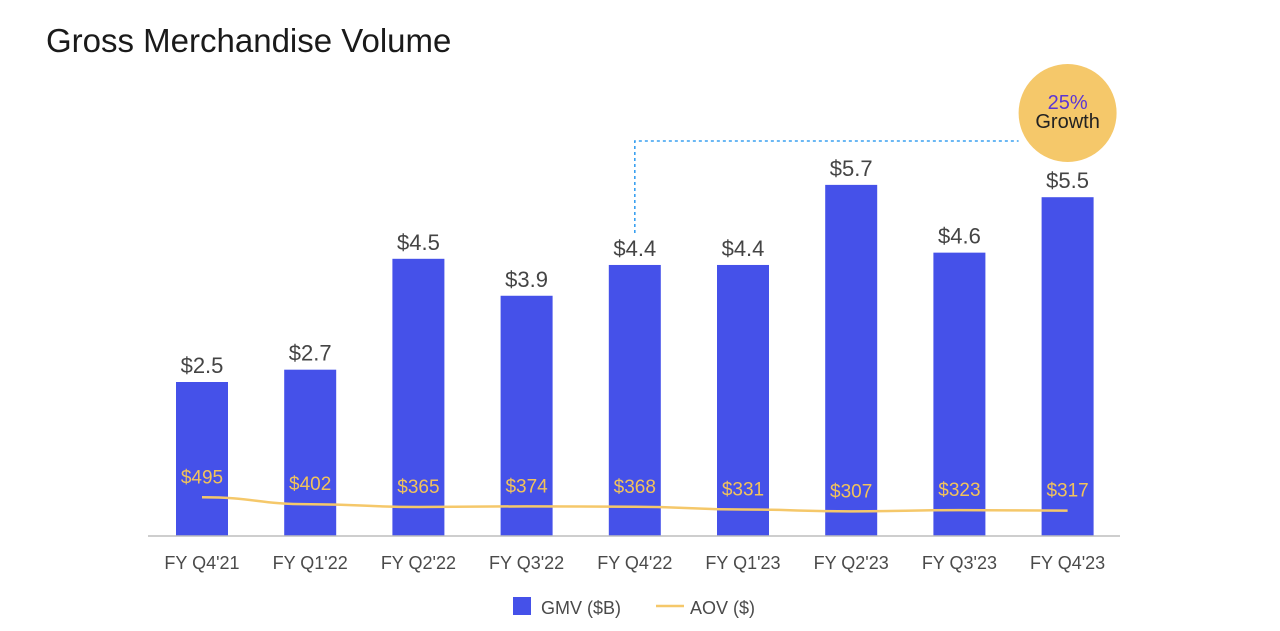 The image size is (1280, 631). I want to click on aov-labels: $495 $402 $365 $374 $368 $331 $307 $323 $317, so click(635, 484).